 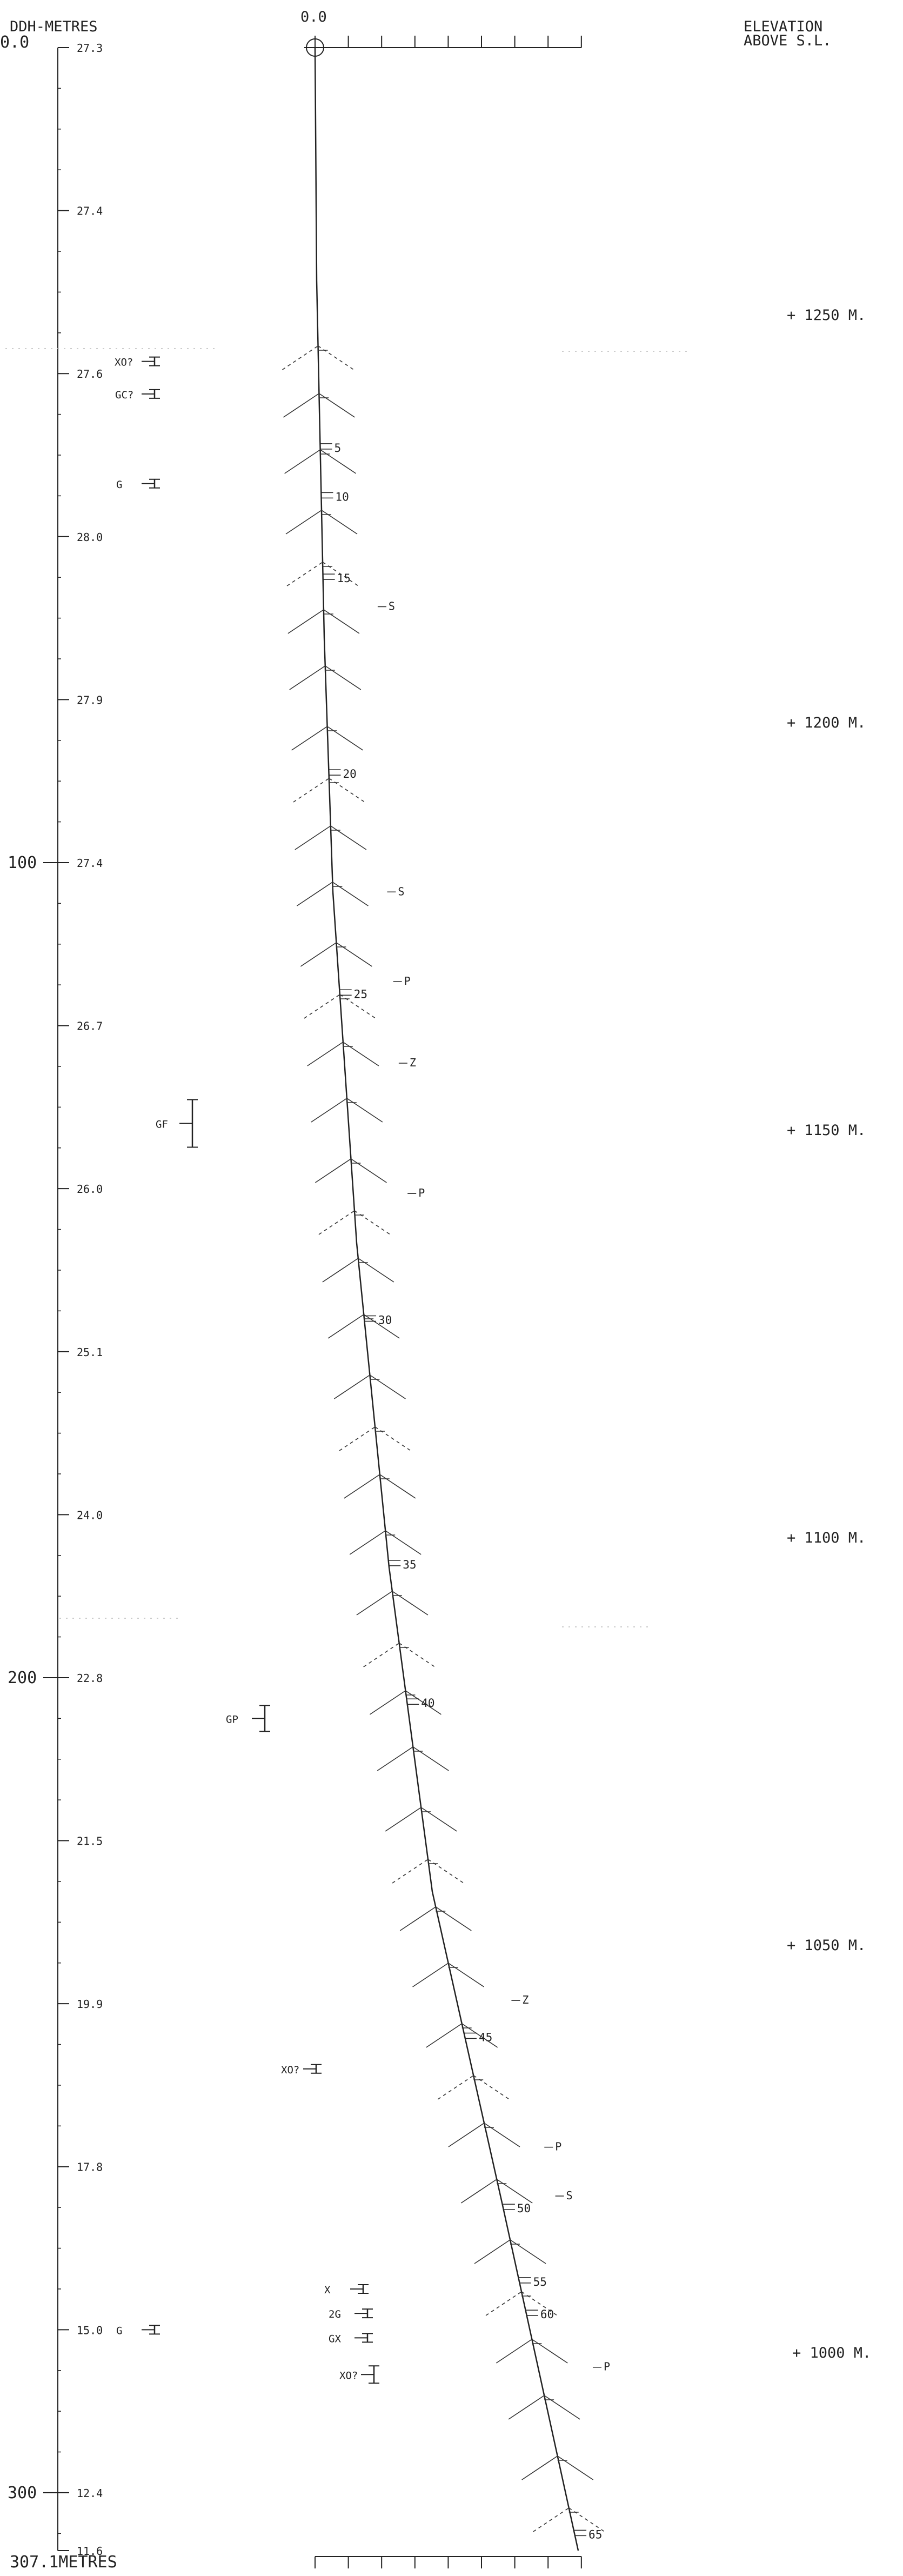 I want to click on dip-value: 27.9, so click(x=90, y=700).